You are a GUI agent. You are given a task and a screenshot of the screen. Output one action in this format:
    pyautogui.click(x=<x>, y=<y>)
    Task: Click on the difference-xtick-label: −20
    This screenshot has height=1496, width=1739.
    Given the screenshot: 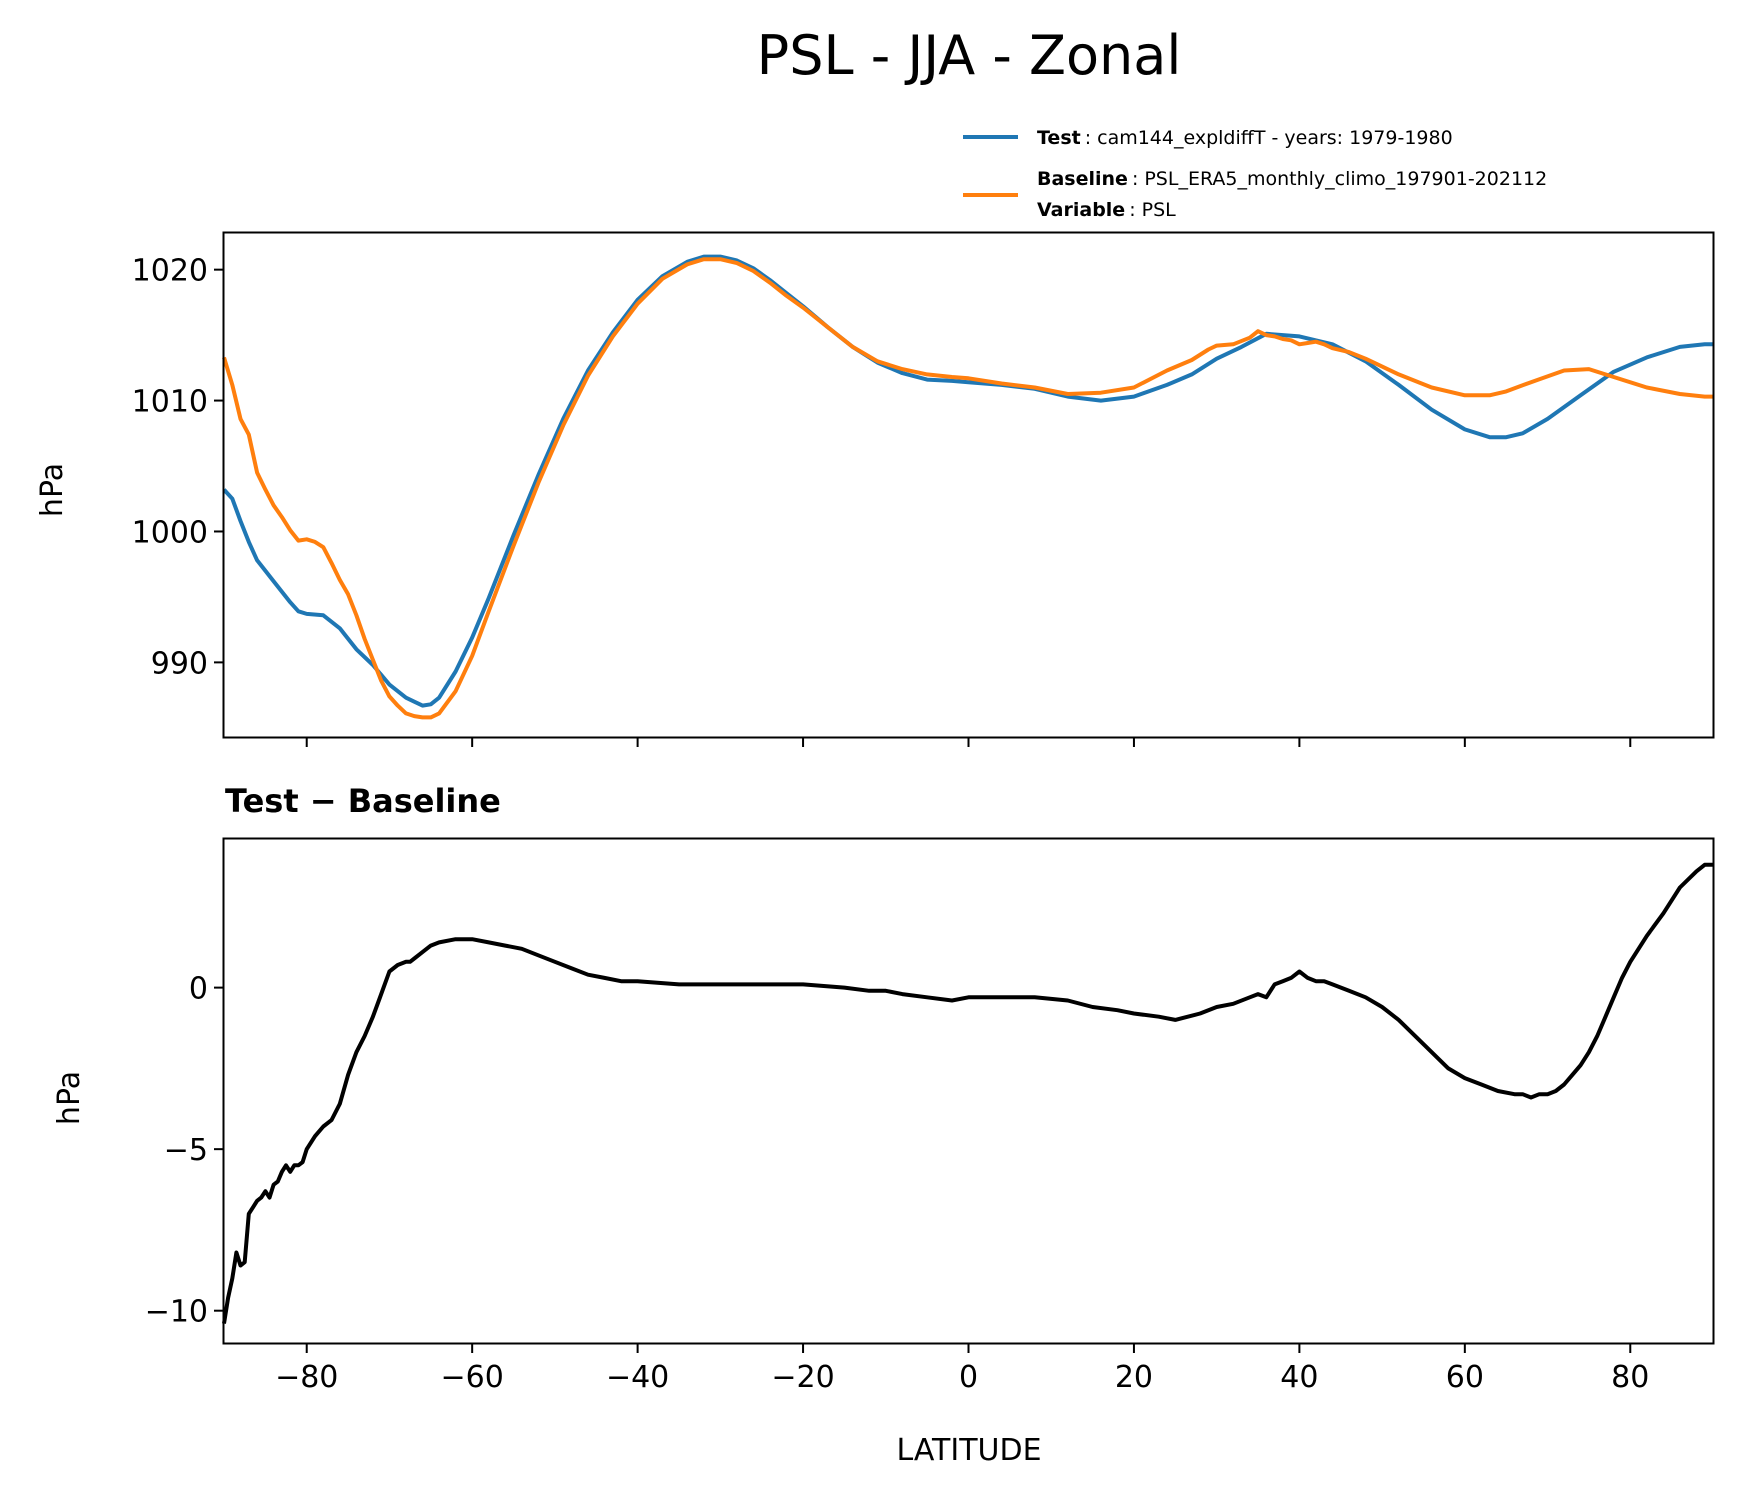 What is the action you would take?
    pyautogui.click(x=802, y=1377)
    